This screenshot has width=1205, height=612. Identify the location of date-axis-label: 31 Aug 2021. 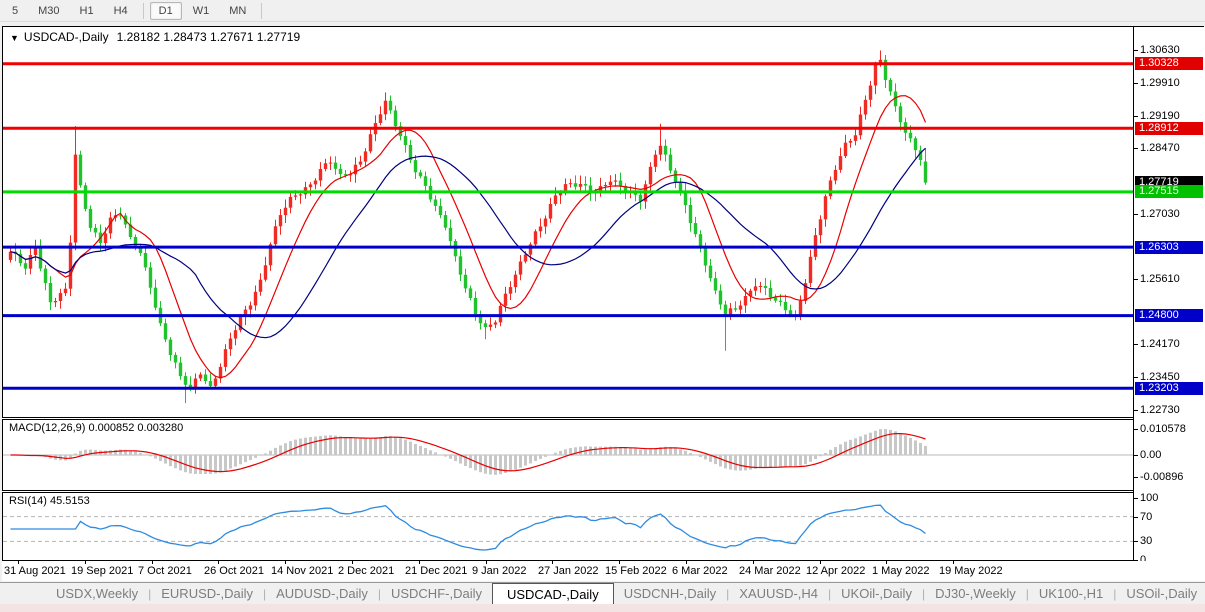
(35, 571).